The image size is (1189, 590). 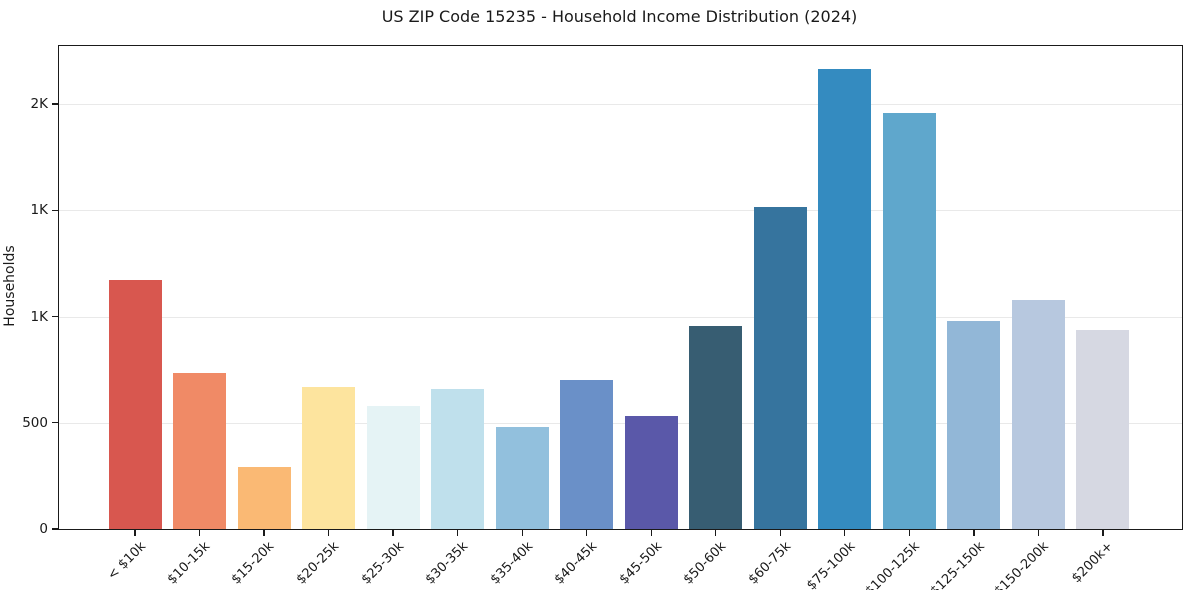 What do you see at coordinates (447, 563) in the screenshot?
I see `x-tick-label: $30-35k` at bounding box center [447, 563].